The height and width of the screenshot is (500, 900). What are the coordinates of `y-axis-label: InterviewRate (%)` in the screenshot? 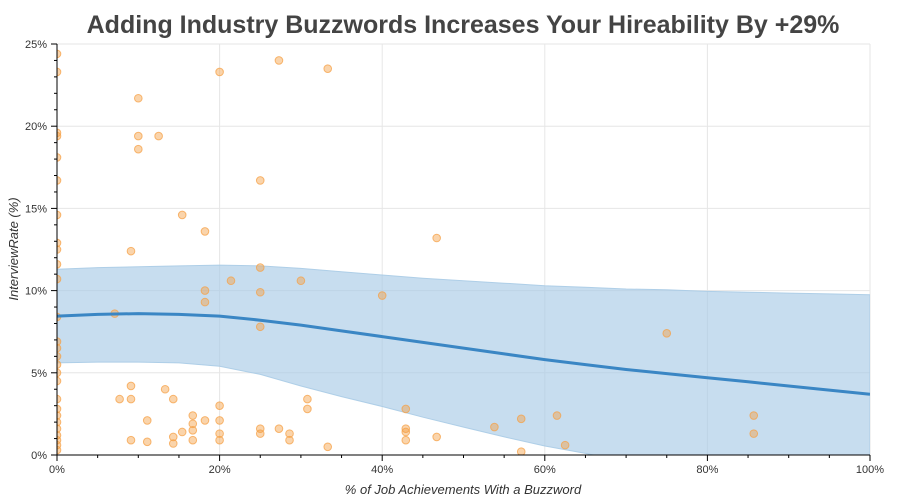 It's located at (13, 248).